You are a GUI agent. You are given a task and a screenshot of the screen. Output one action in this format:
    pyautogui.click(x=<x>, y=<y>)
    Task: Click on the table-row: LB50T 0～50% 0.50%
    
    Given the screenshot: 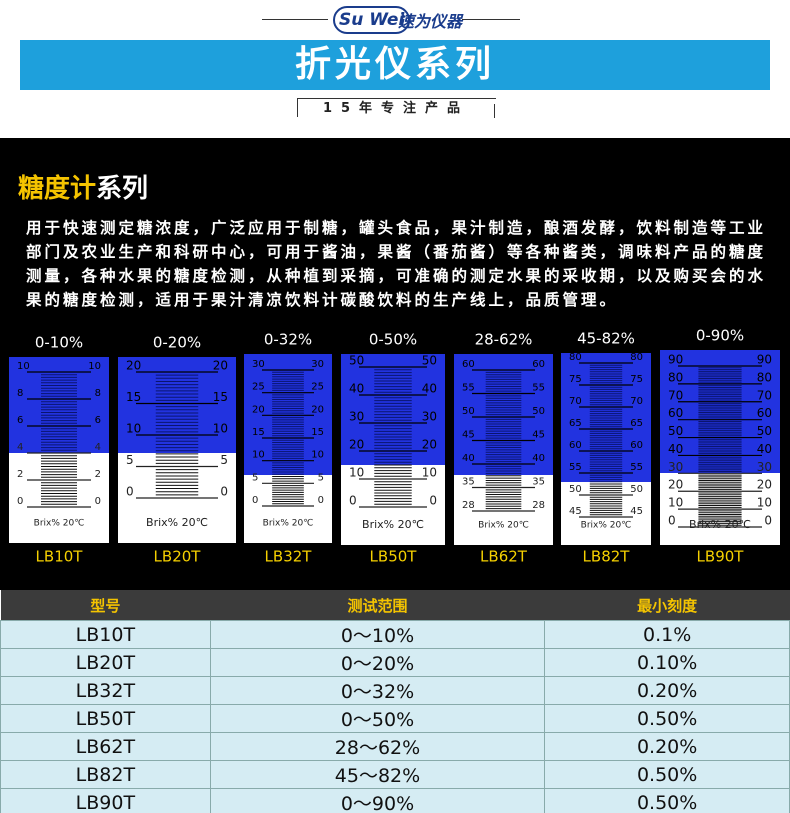 What is the action you would take?
    pyautogui.click(x=395, y=718)
    